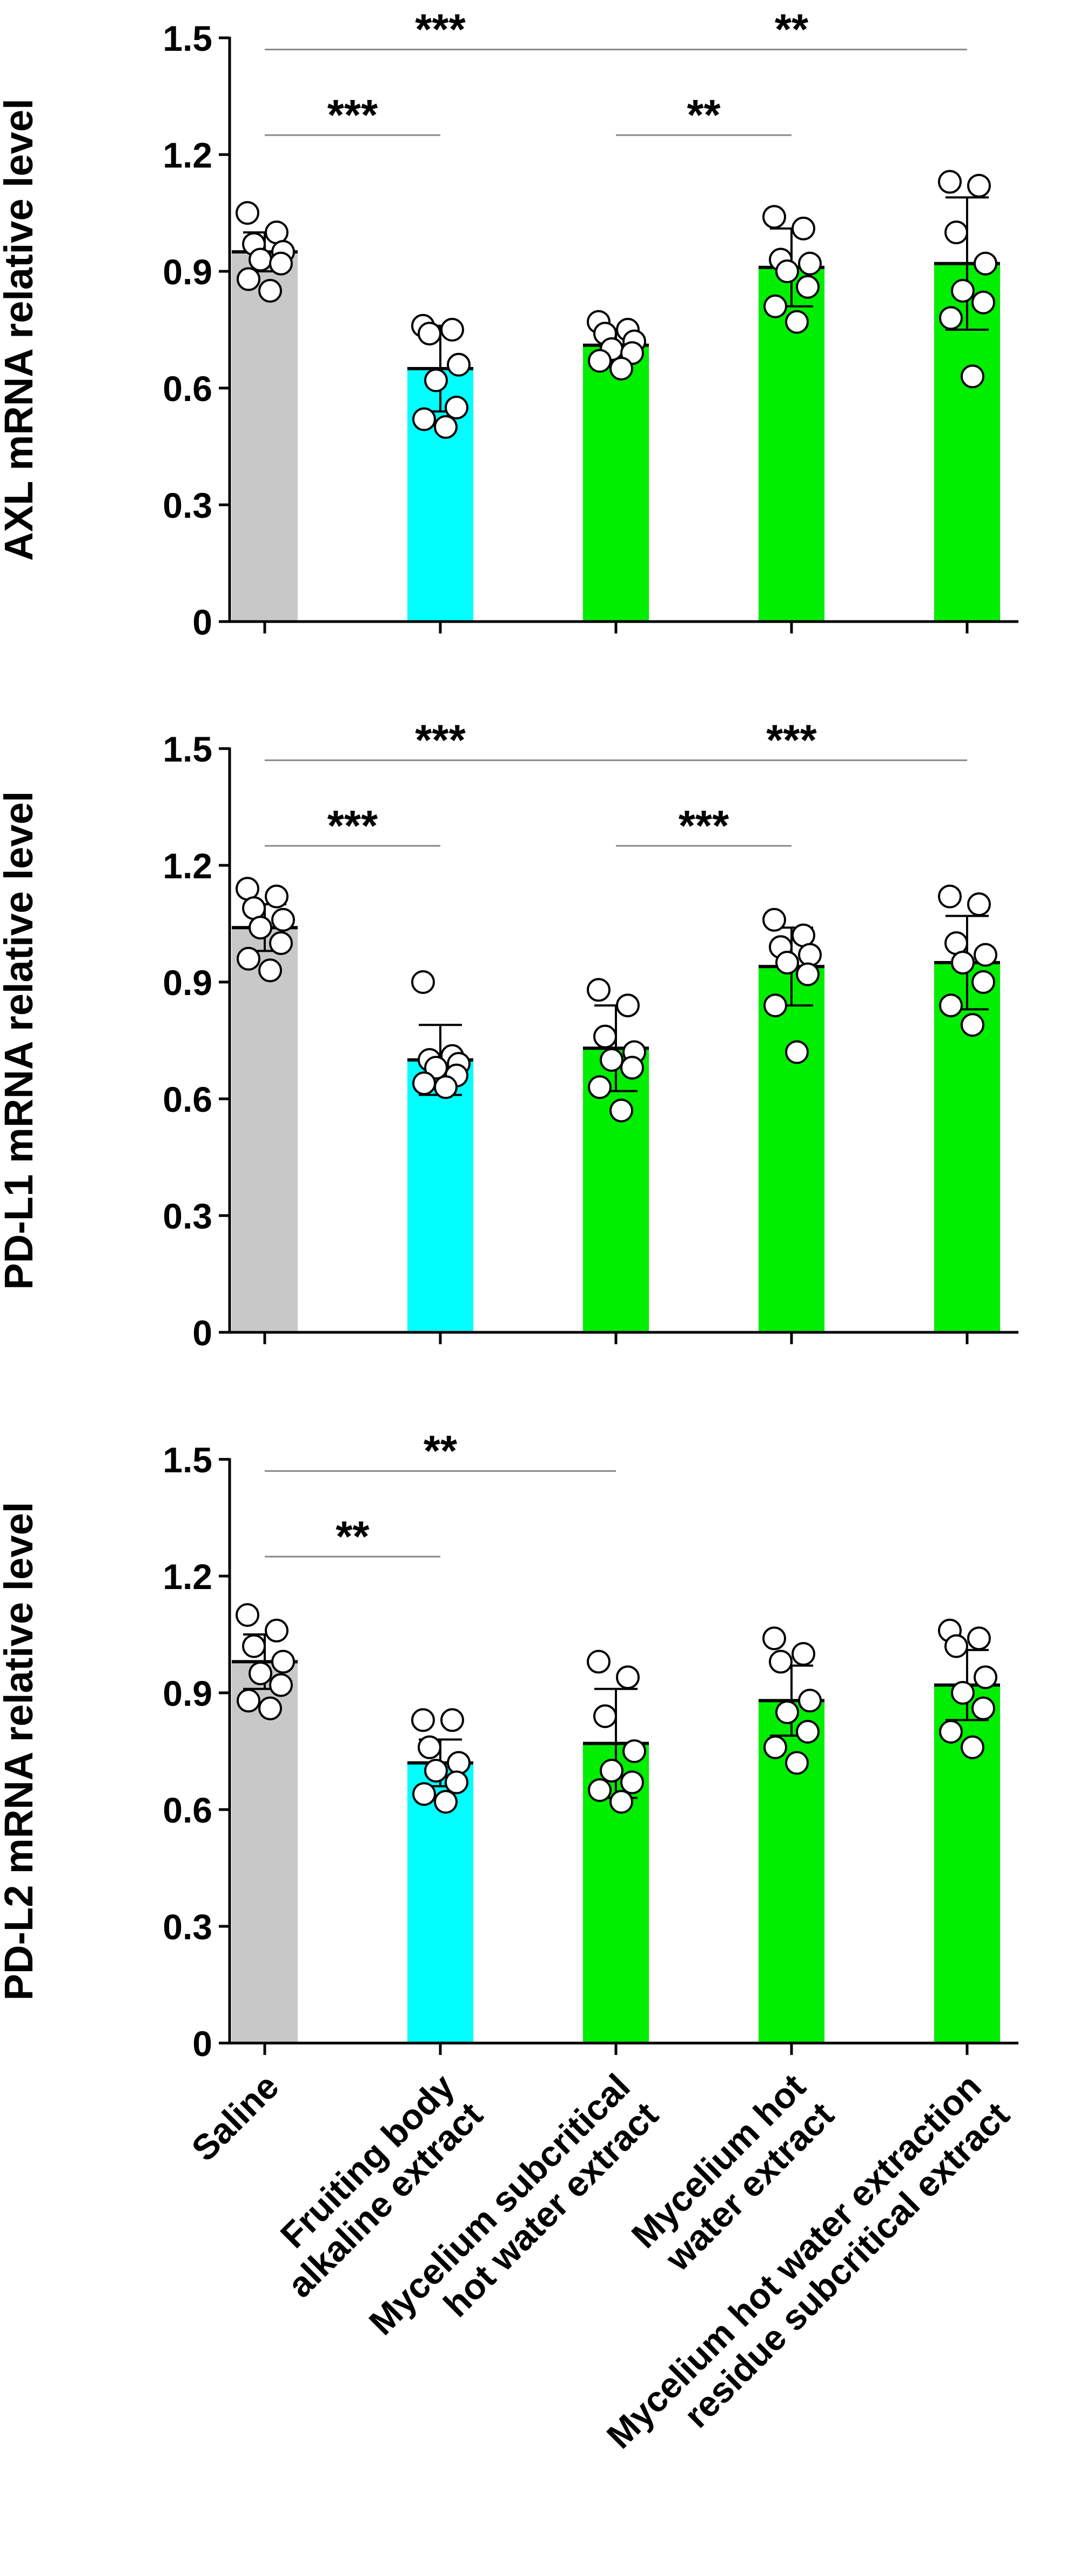  I want to click on x-tick-label: Saline, so click(235, 2117).